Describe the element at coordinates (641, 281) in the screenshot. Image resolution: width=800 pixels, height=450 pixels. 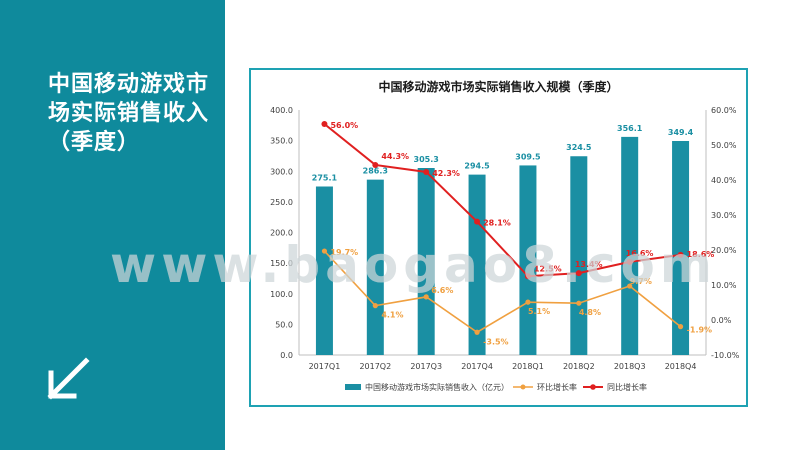
I see `qoq-label: 9.7%` at that location.